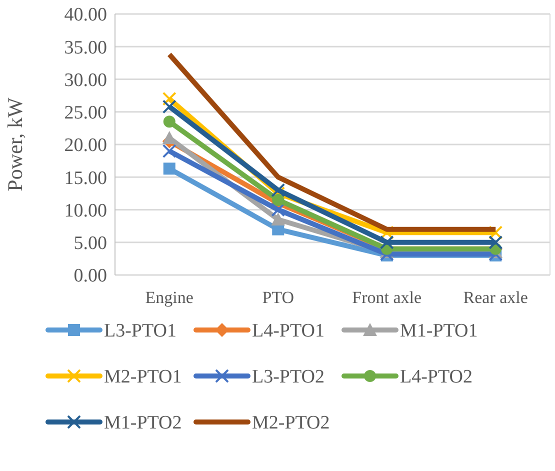 This screenshot has width=555, height=471. What do you see at coordinates (85, 113) in the screenshot?
I see `y-tick-label: 25.00` at bounding box center [85, 113].